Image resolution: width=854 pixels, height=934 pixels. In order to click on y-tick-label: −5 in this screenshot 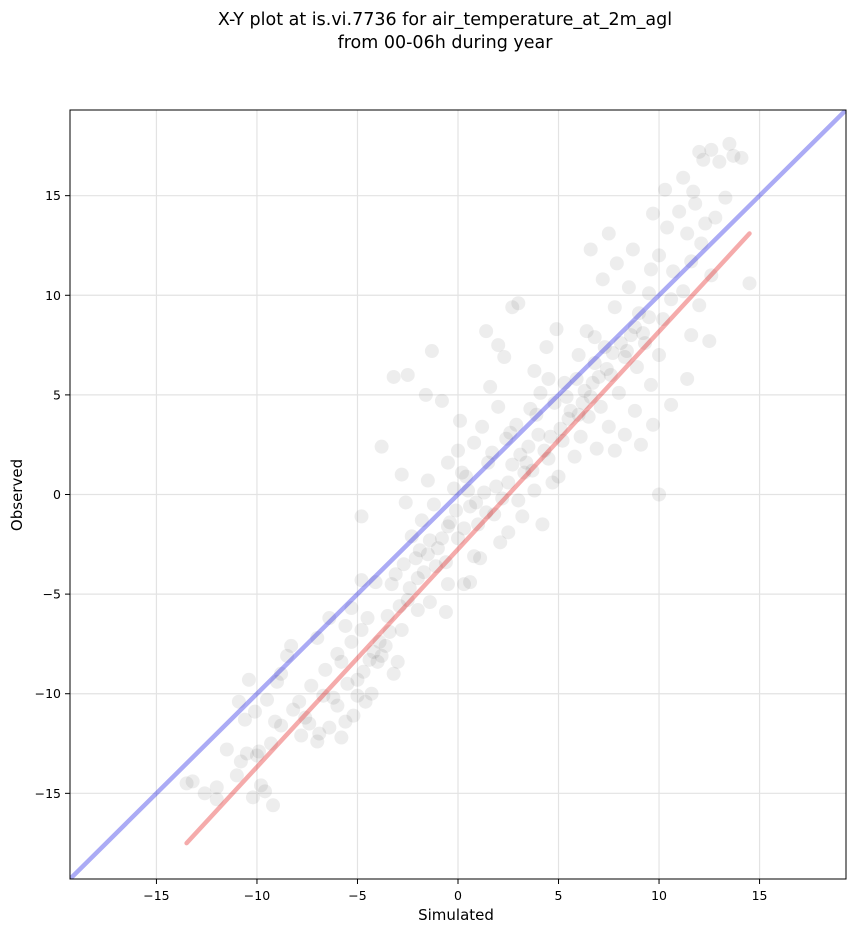, I will do `click(52, 594)`.